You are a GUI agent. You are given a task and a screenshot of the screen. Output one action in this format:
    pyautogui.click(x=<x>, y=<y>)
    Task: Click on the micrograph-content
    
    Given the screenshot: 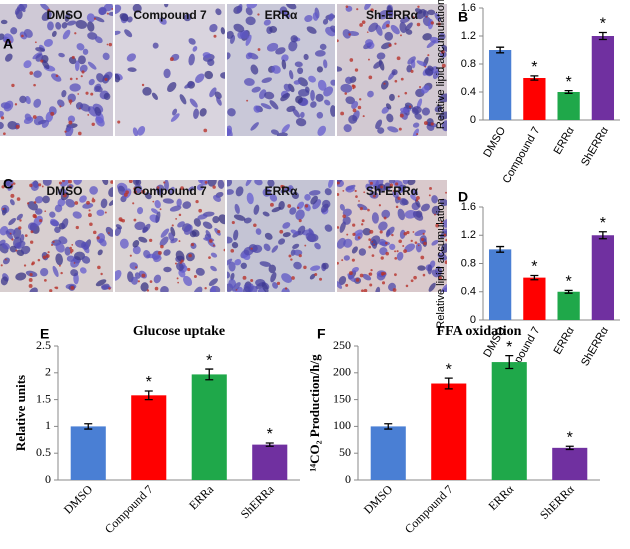 What is the action you would take?
    pyautogui.click(x=170, y=70)
    